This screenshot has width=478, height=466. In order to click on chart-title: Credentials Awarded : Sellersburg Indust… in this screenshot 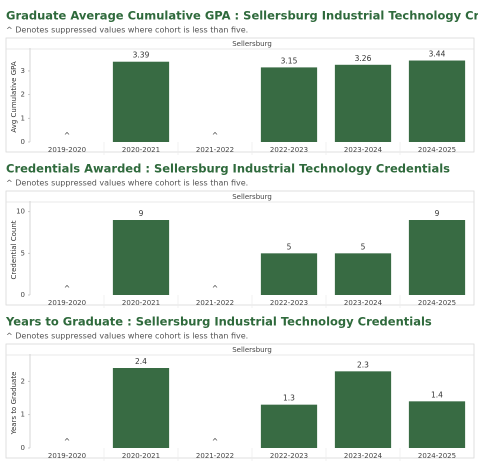, I will do `click(228, 169)`.